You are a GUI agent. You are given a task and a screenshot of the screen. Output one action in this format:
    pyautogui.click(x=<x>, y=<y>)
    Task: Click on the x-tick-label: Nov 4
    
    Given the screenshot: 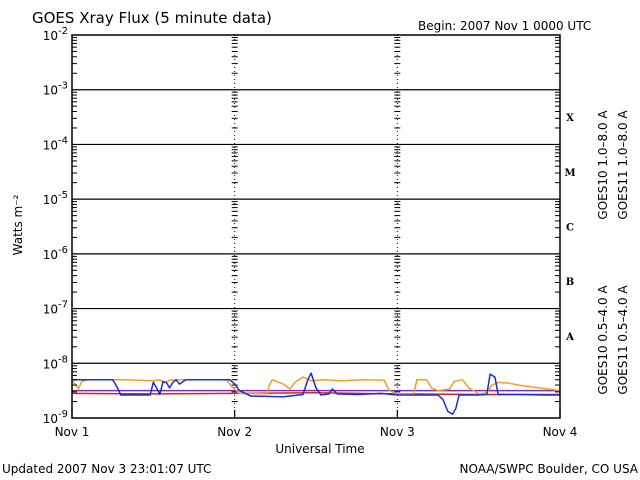 What is the action you would take?
    pyautogui.click(x=560, y=432)
    